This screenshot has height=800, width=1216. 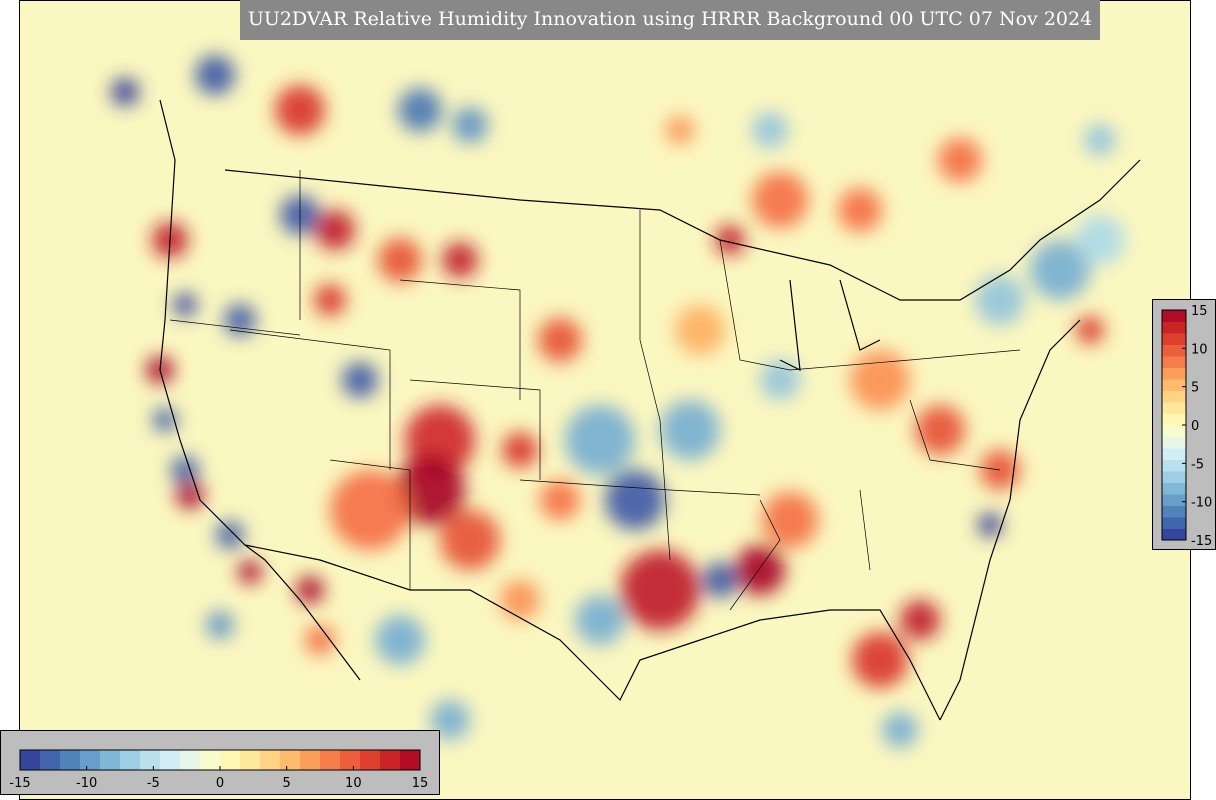 What do you see at coordinates (1201, 541) in the screenshot?
I see `colorbar-tick-label: -15` at bounding box center [1201, 541].